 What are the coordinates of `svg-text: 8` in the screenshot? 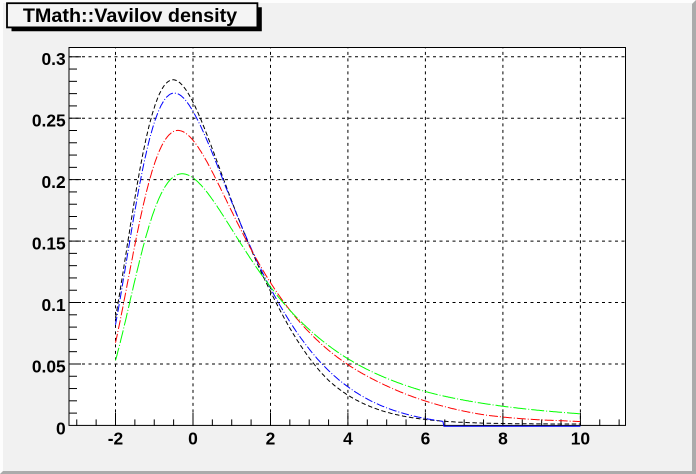 It's located at (503, 439).